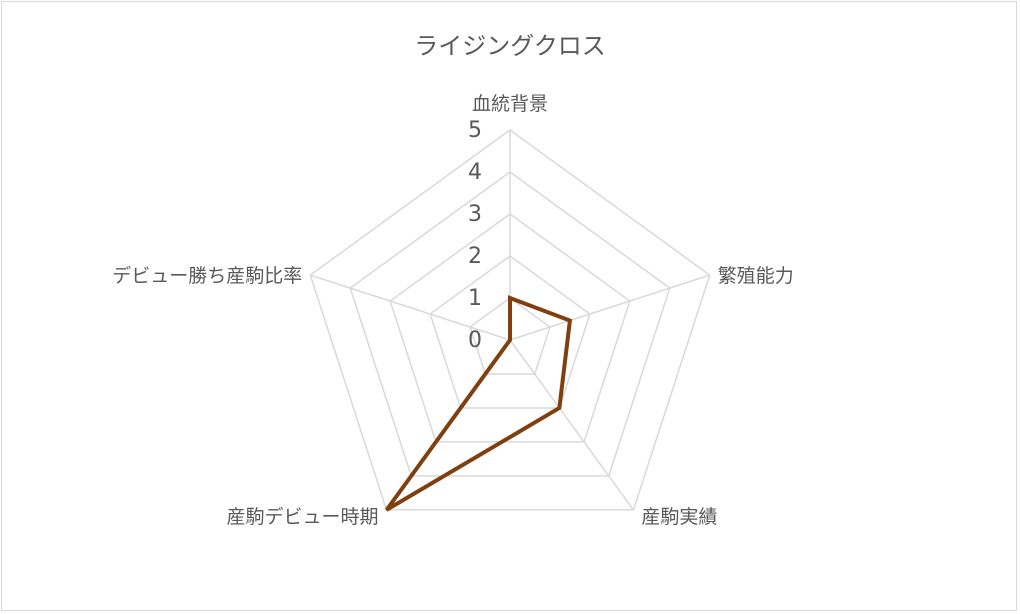  I want to click on axis-label-3: 産駒デビュー時期, so click(303, 517).